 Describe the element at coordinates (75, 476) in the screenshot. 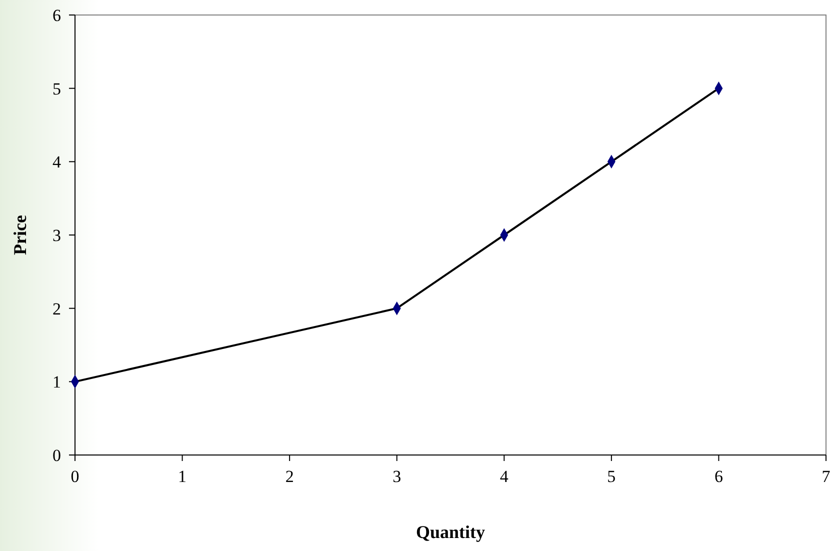

I see `x-tick-label: 0` at that location.